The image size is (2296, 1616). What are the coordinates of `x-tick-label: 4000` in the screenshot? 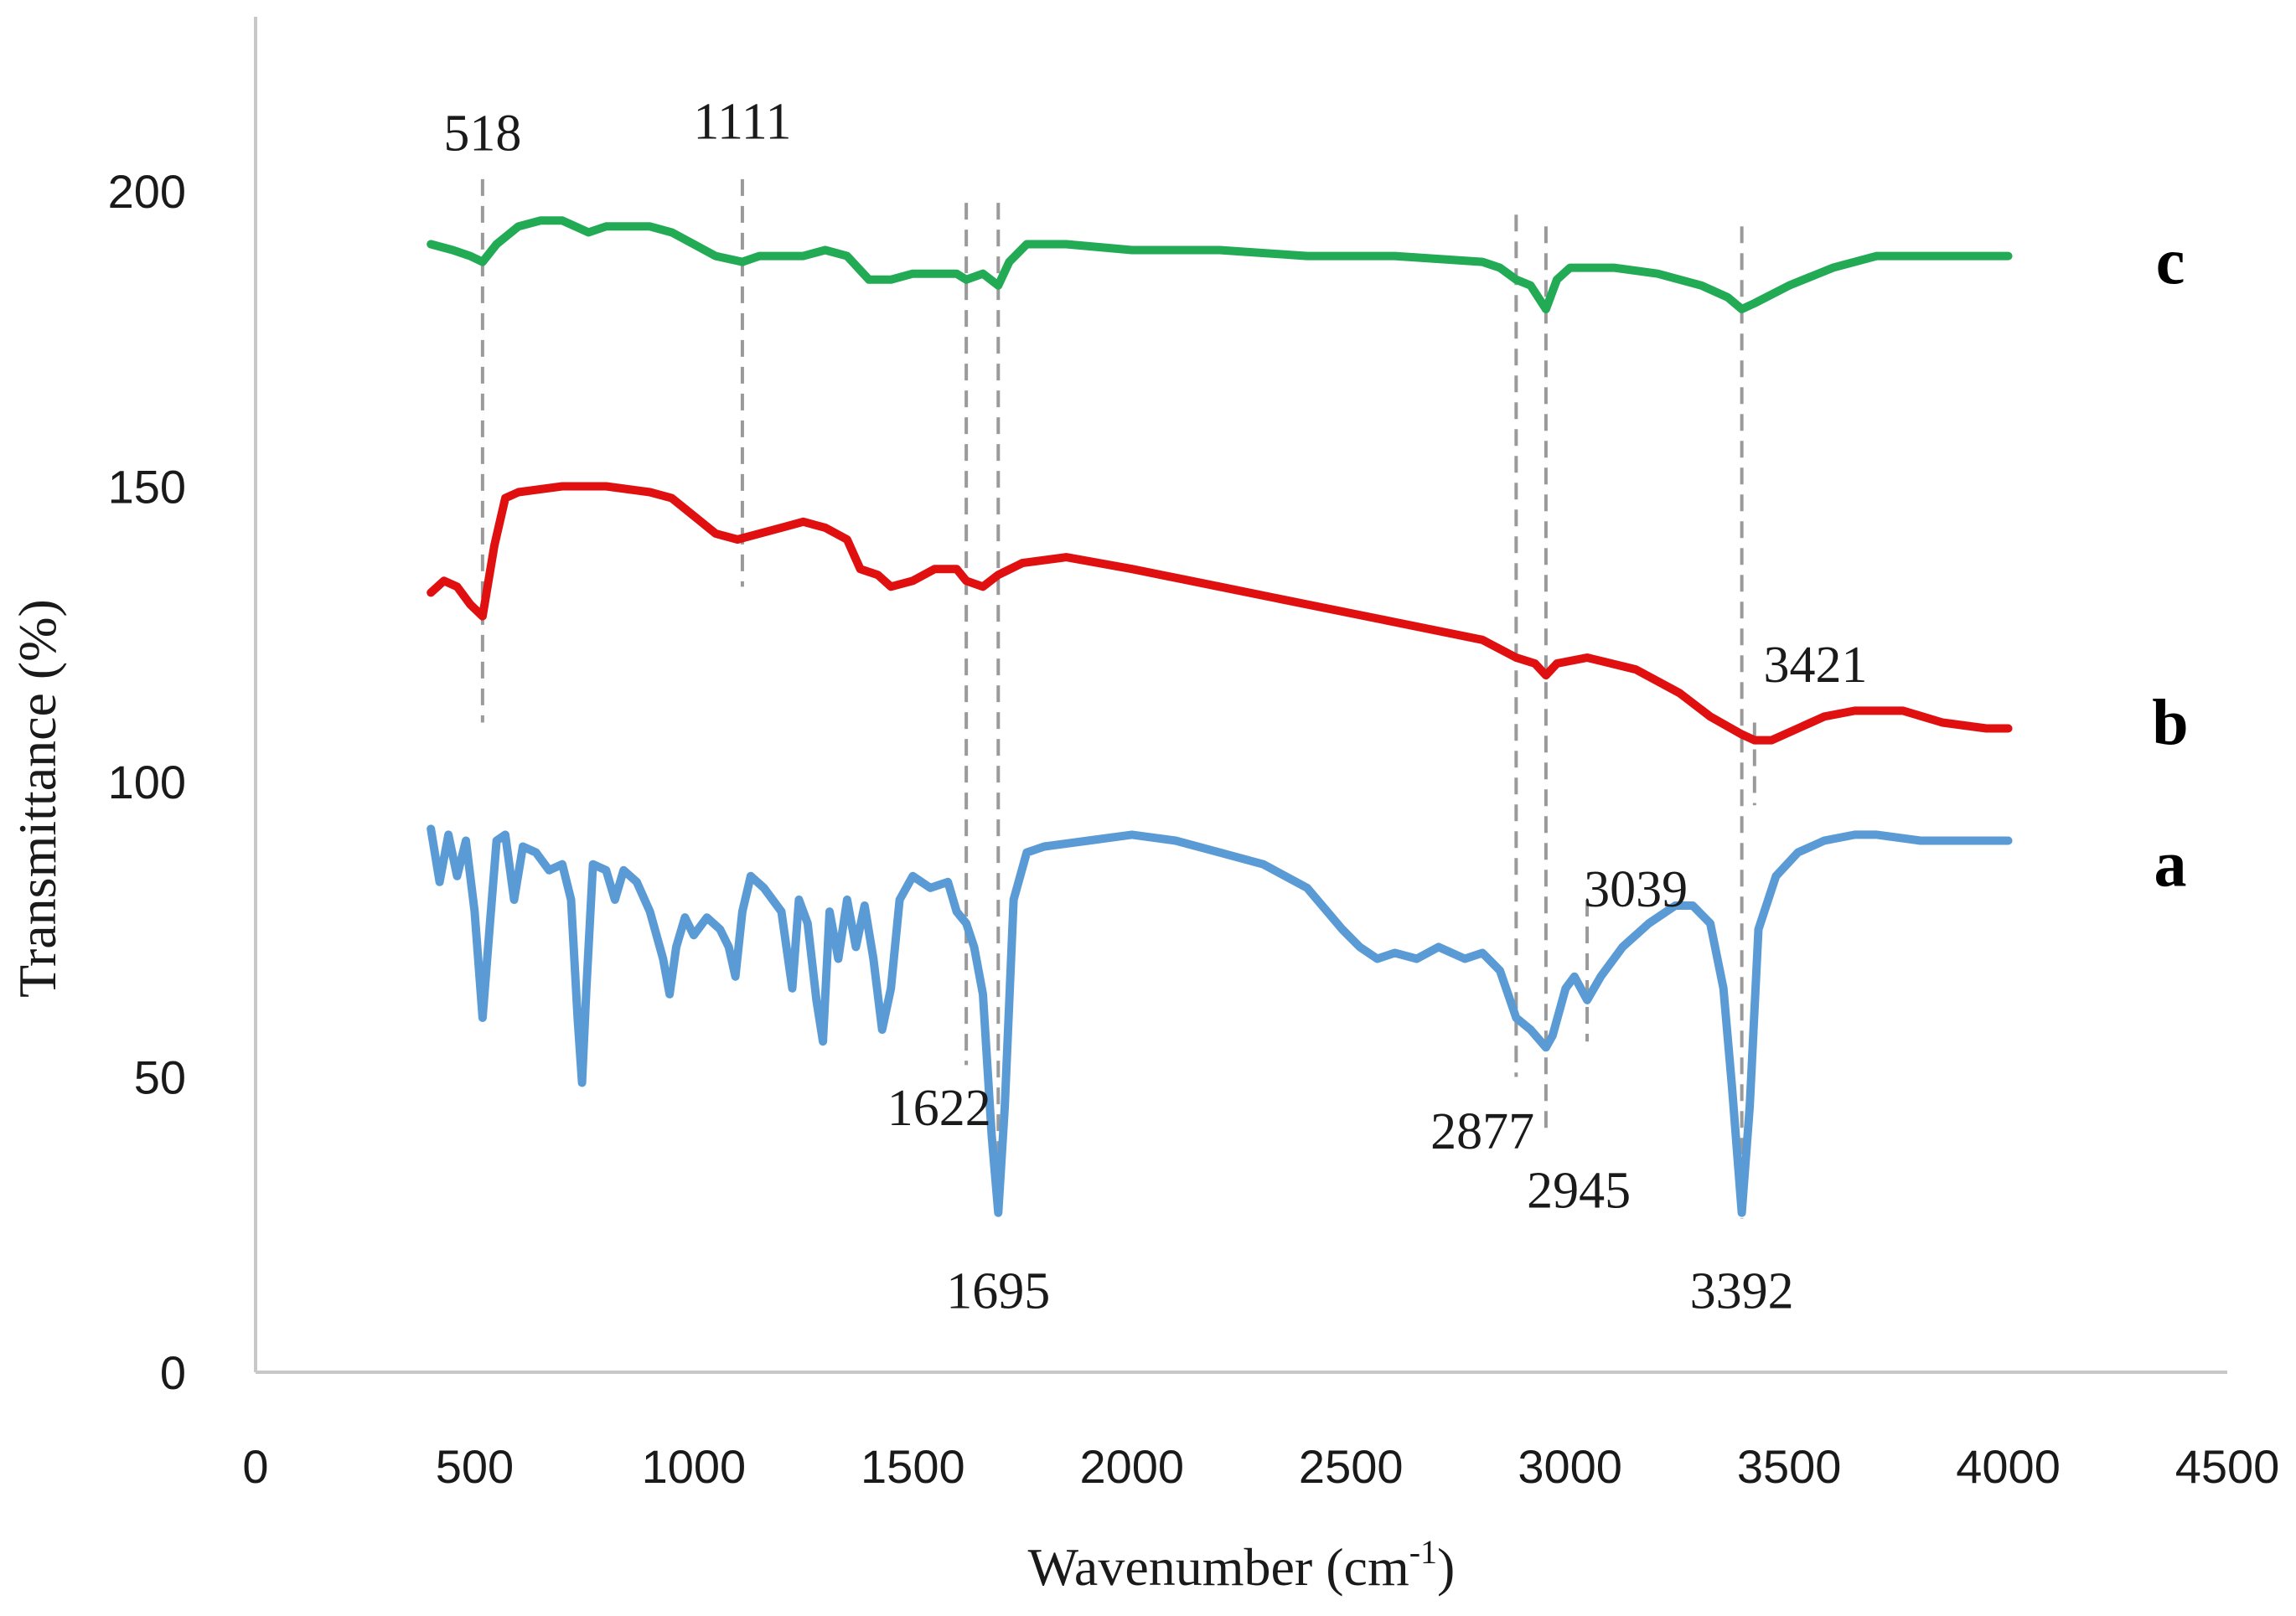 It's located at (2009, 1466).